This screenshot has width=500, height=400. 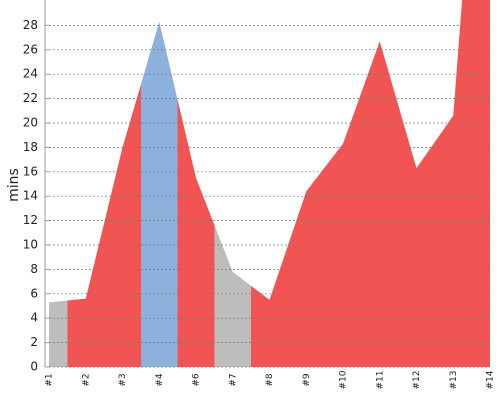 What do you see at coordinates (30, 74) in the screenshot?
I see `y-tick-label: 24` at bounding box center [30, 74].